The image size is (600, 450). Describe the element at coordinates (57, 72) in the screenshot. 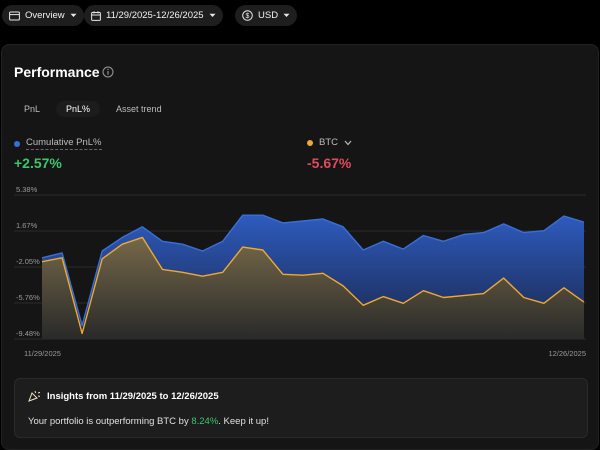

I see `page-title: Performance` at that location.